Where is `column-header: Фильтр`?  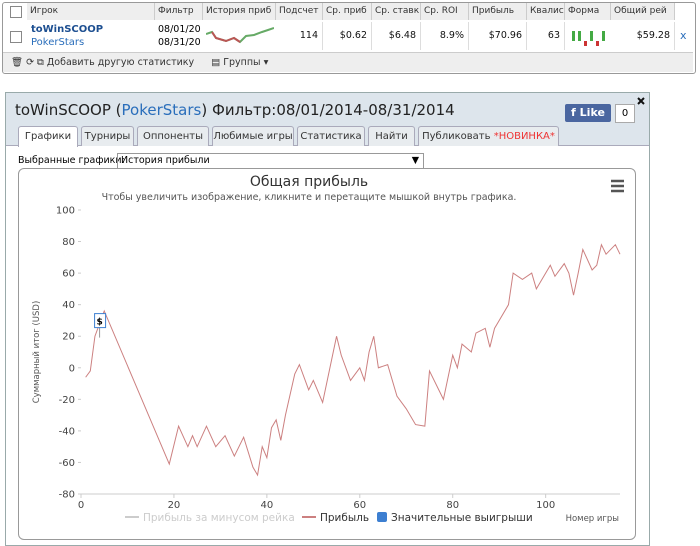
column-header: Фильтр is located at coordinates (179, 11).